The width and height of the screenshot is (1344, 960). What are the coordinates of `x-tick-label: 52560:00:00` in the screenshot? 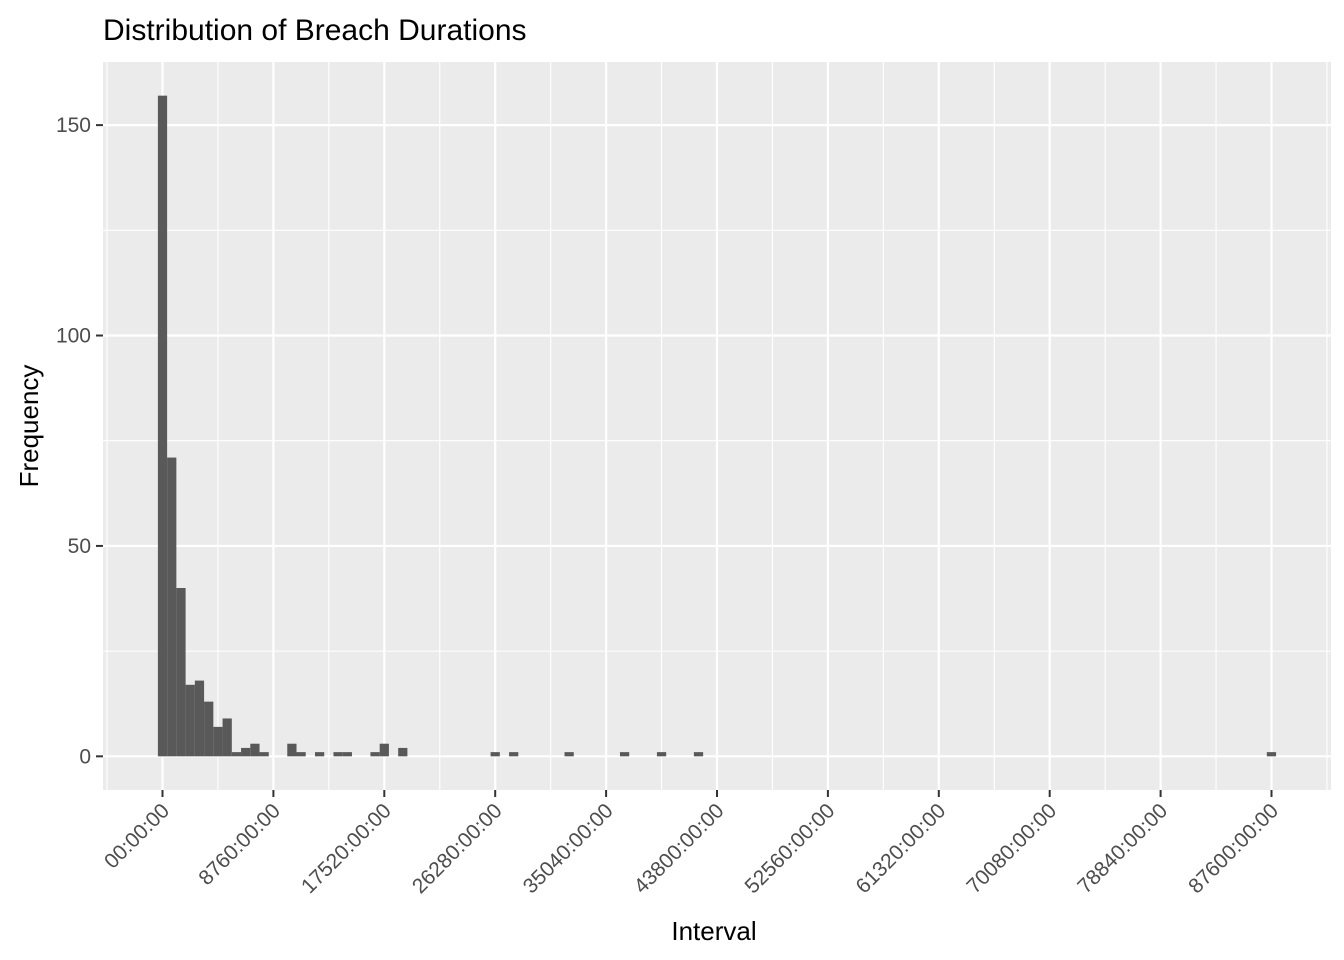 It's located at (790, 848).